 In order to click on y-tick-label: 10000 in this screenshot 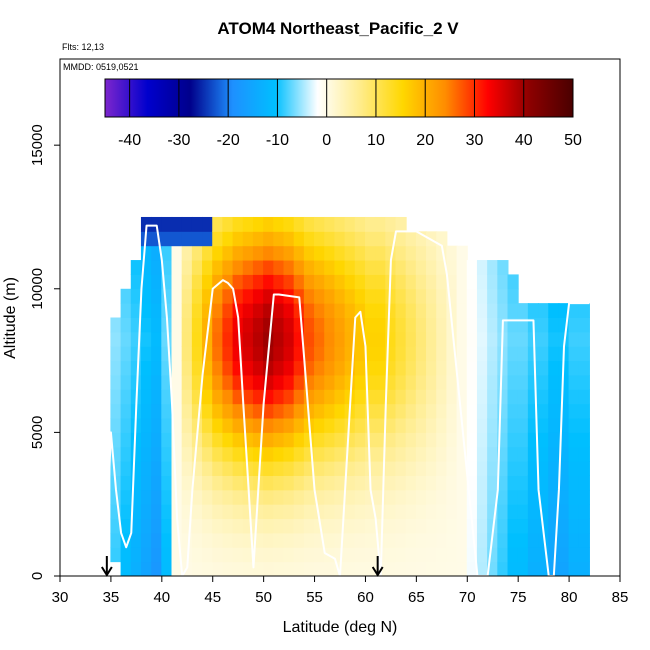, I will do `click(37, 289)`.